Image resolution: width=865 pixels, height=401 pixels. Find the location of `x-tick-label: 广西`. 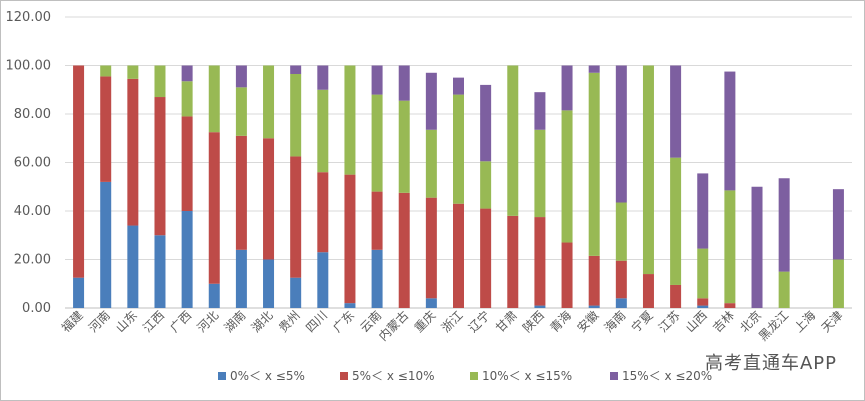

x-tick-label: 广西 is located at coordinates (180, 321).